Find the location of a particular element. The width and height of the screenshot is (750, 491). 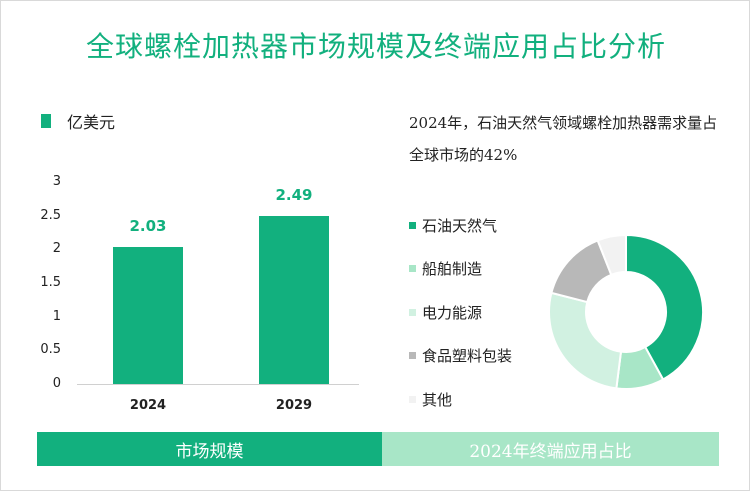

legend-label: 电力能源 is located at coordinates (452, 312).